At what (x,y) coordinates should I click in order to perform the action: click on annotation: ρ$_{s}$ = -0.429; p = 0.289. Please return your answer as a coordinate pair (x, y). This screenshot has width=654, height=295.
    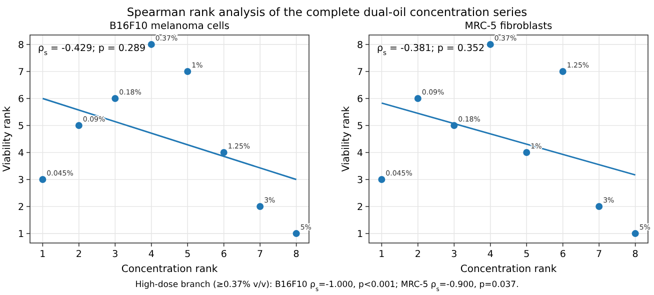
    Looking at the image, I should click on (92, 50).